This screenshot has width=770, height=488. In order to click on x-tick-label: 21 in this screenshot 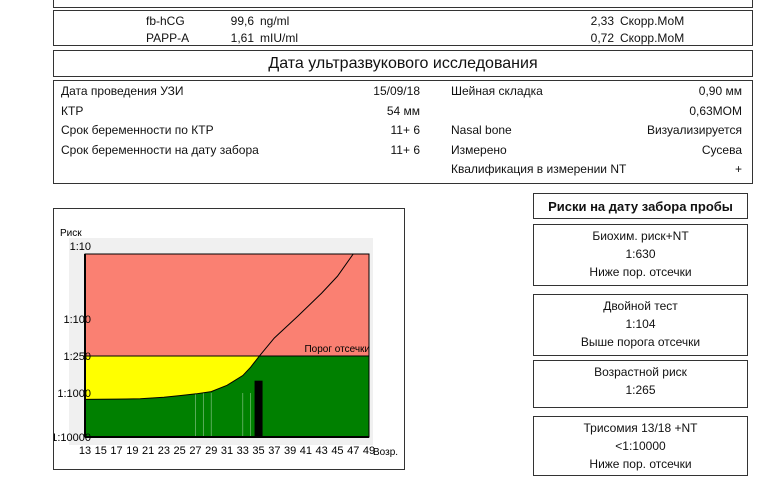, I will do `click(148, 451)`.